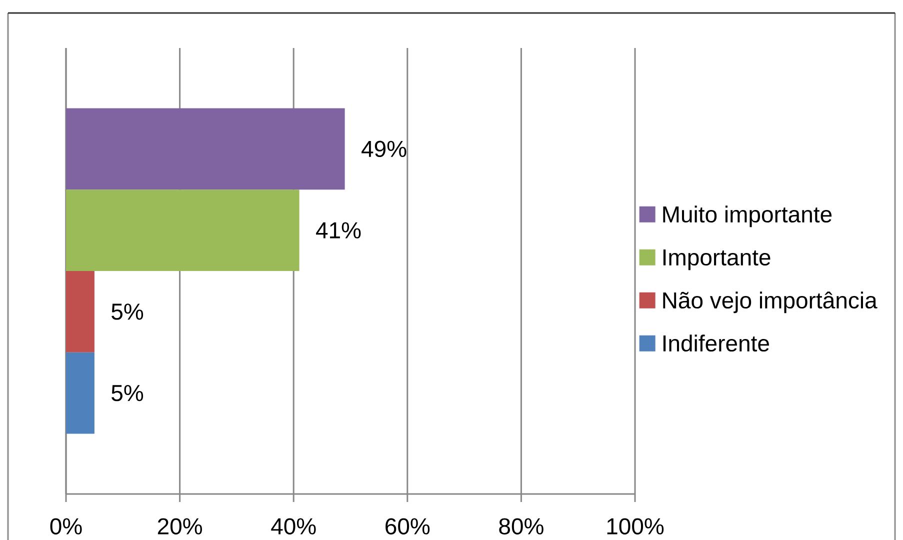 The height and width of the screenshot is (540, 903). I want to click on x-tick-label: 80%, so click(521, 526).